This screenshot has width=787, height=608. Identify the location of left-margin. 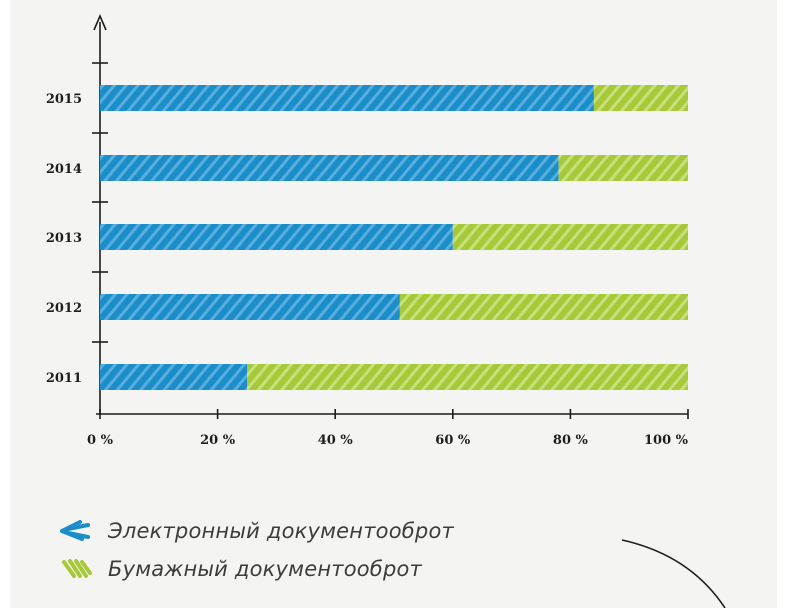
(5, 304).